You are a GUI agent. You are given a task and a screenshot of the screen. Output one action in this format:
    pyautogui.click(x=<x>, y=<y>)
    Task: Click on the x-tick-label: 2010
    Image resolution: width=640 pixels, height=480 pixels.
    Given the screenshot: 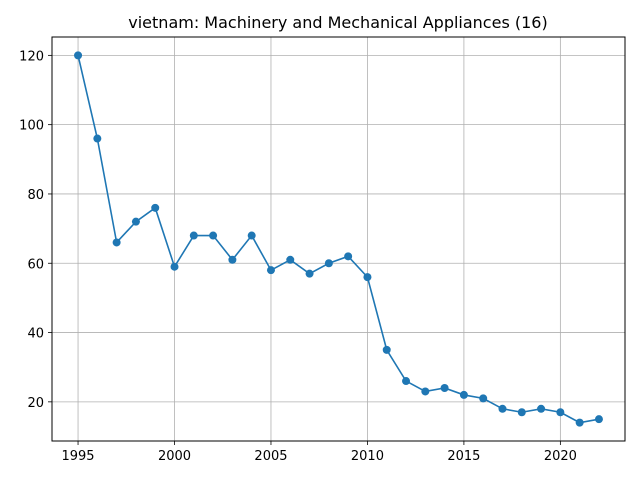 What is the action you would take?
    pyautogui.click(x=367, y=456)
    